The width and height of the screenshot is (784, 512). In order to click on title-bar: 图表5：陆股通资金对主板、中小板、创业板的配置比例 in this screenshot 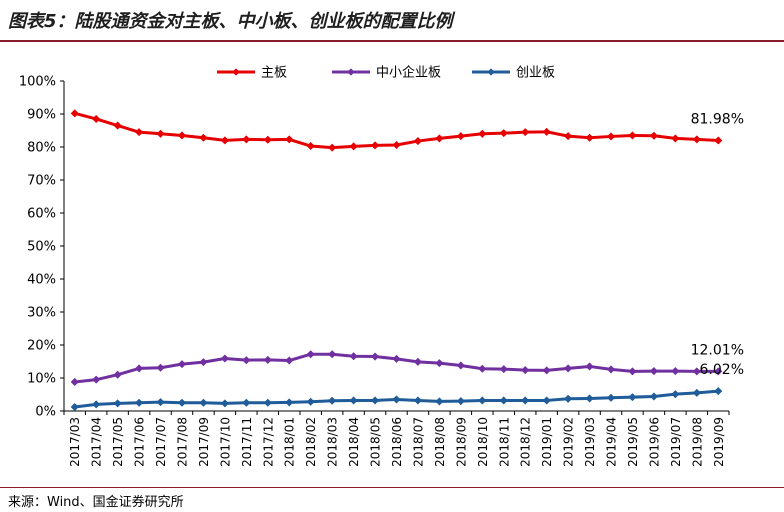, I will do `click(392, 20)`.